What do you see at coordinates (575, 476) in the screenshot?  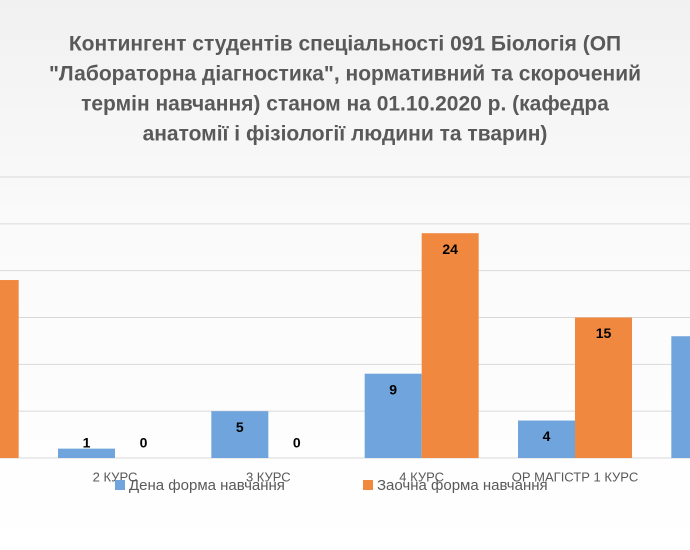 I see `x-tick-label: ОР МАГІСТР 1 КУРС` at bounding box center [575, 476].